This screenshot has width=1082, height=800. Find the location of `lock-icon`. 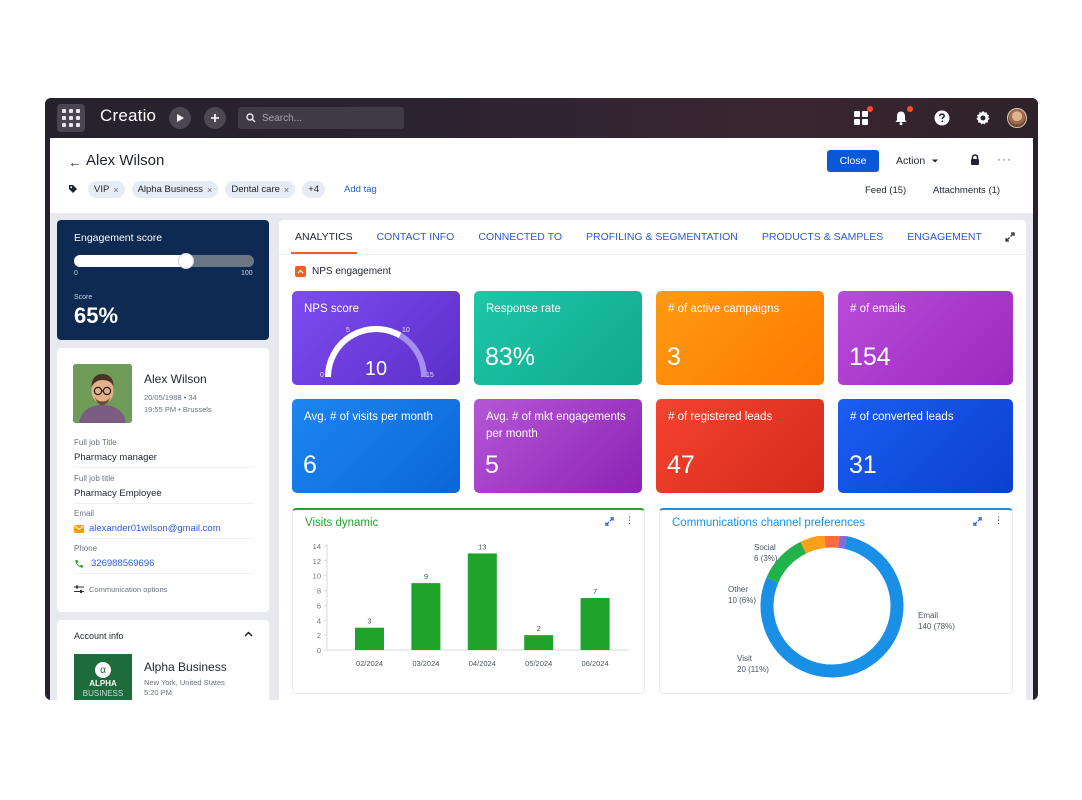

lock-icon is located at coordinates (975, 160).